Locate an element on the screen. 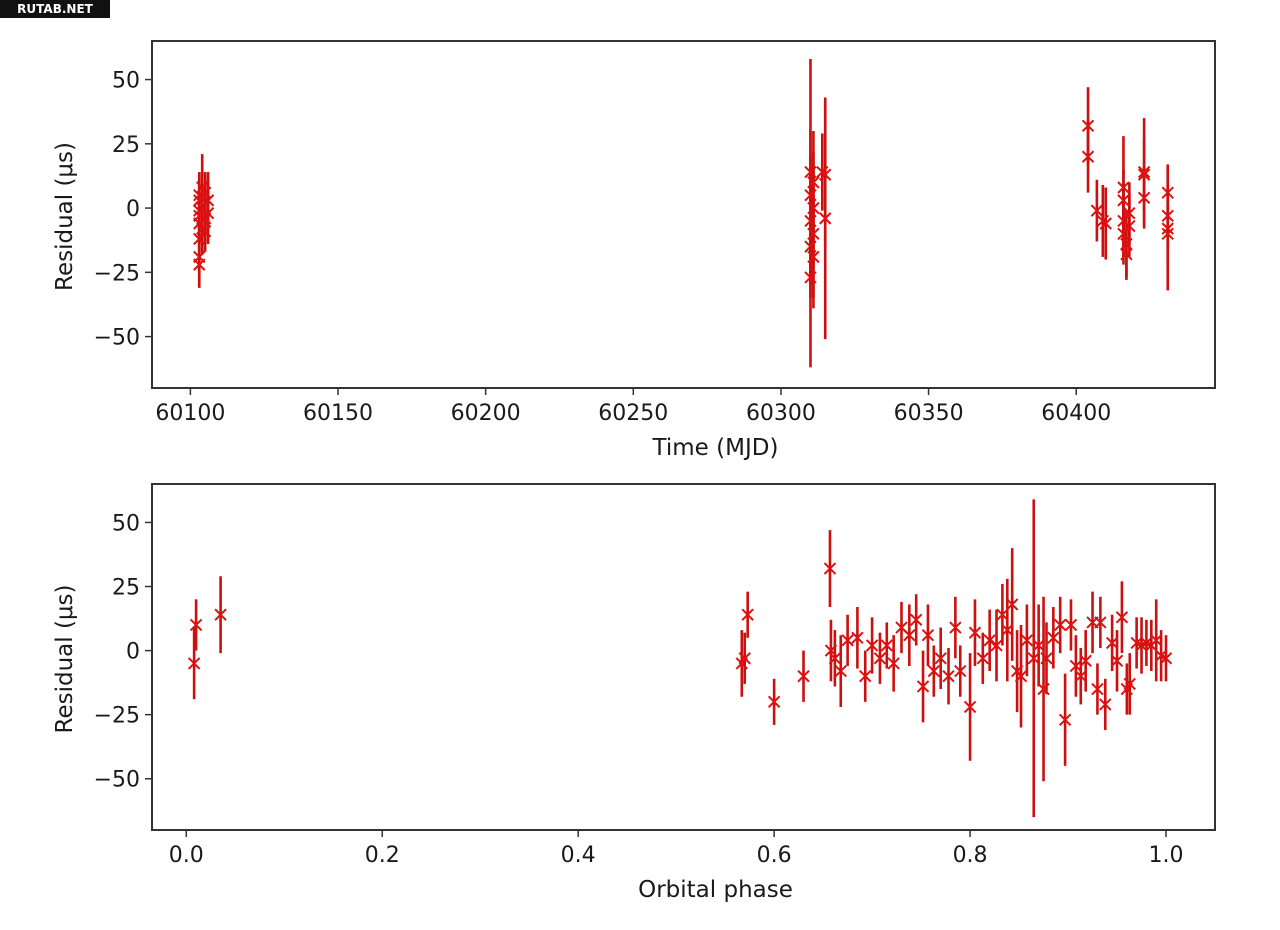  x-ticks: 0.0 0.2 0.4 0.6 0.8 1.0 is located at coordinates (676, 849).